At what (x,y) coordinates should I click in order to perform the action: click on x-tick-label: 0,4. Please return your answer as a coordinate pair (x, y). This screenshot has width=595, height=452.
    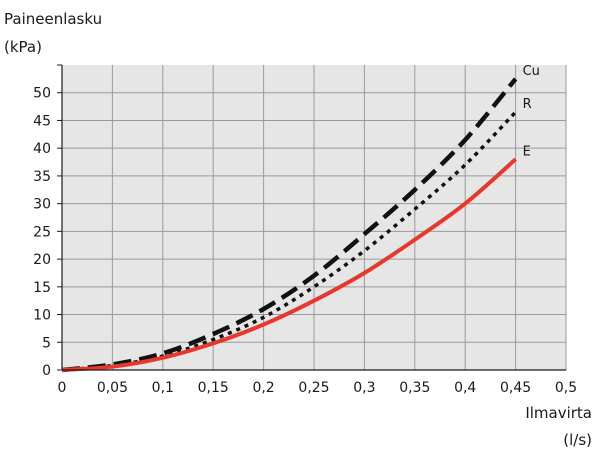
    Looking at the image, I should click on (465, 388).